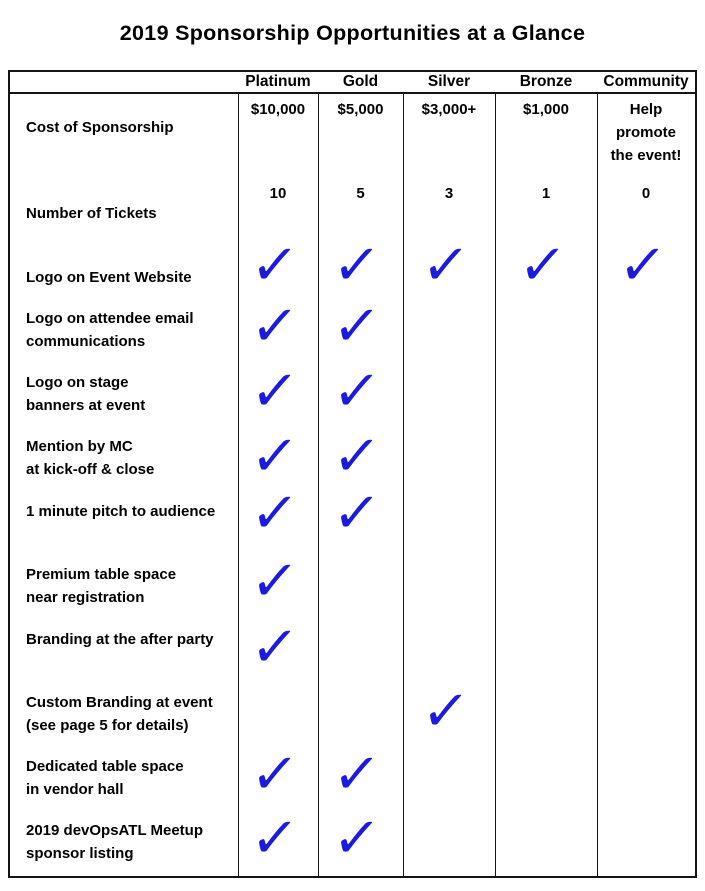 This screenshot has height=891, width=705. Describe the element at coordinates (109, 277) in the screenshot. I see `row-label: Logo on Event Website` at that location.